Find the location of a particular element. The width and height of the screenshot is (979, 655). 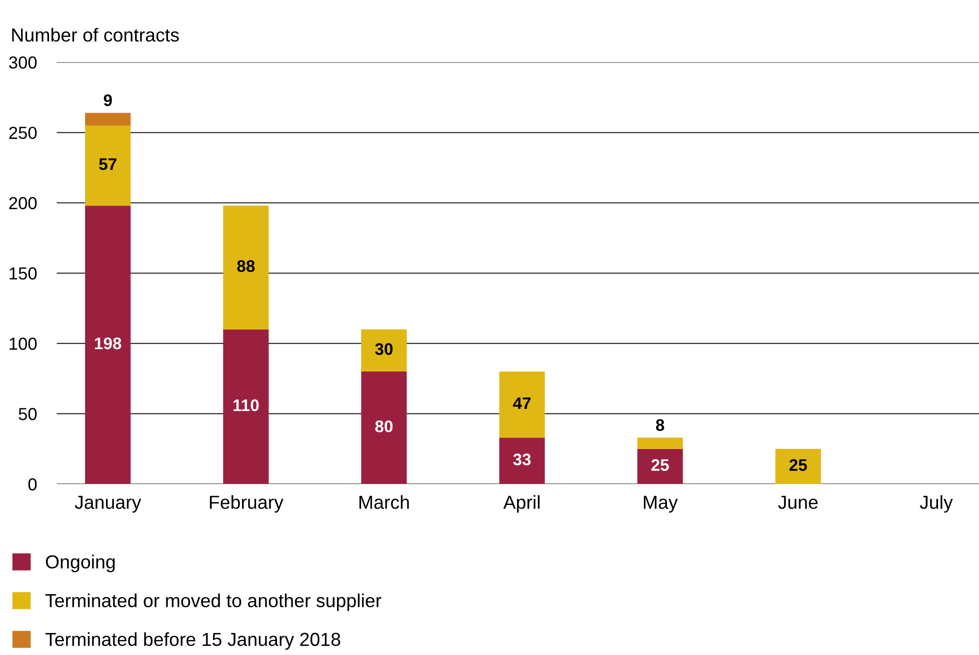

data-label: 30 is located at coordinates (384, 349).